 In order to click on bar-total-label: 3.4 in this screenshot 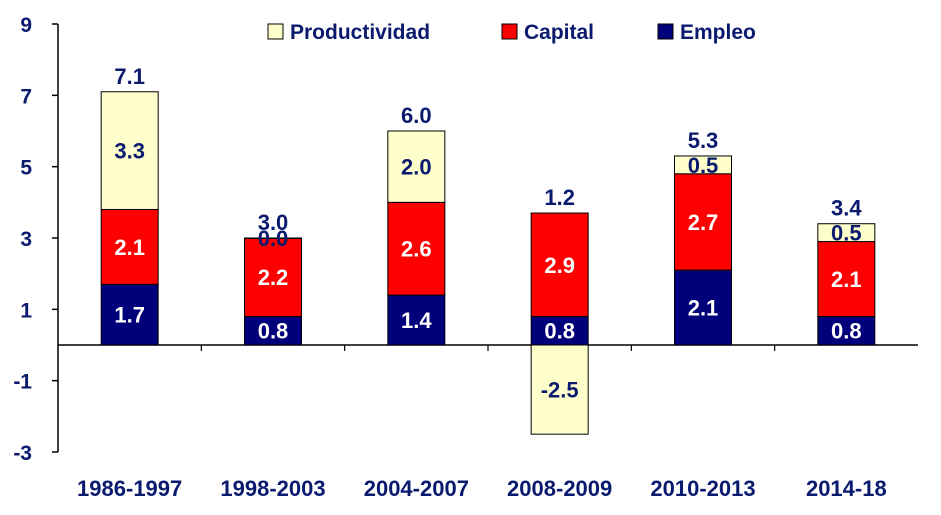, I will do `click(846, 208)`.